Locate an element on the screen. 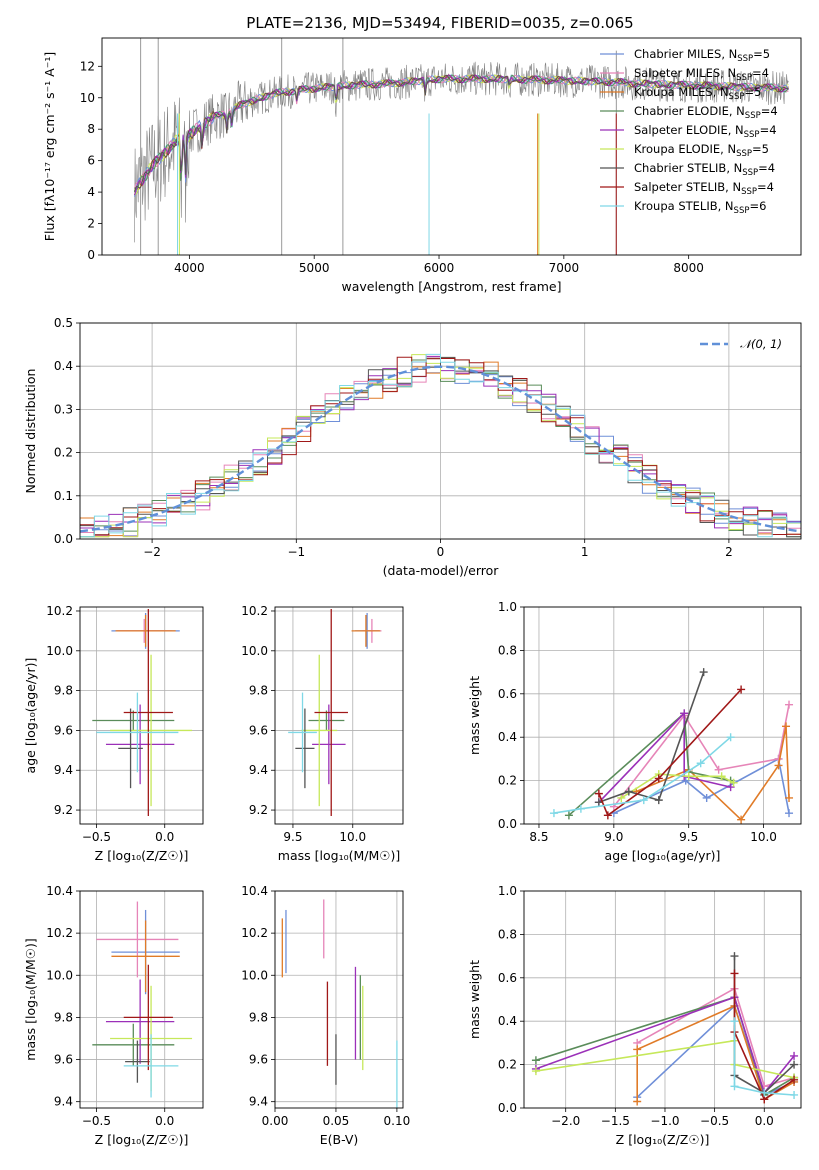  y-tick-label: 1.0 is located at coordinates (507, 607).